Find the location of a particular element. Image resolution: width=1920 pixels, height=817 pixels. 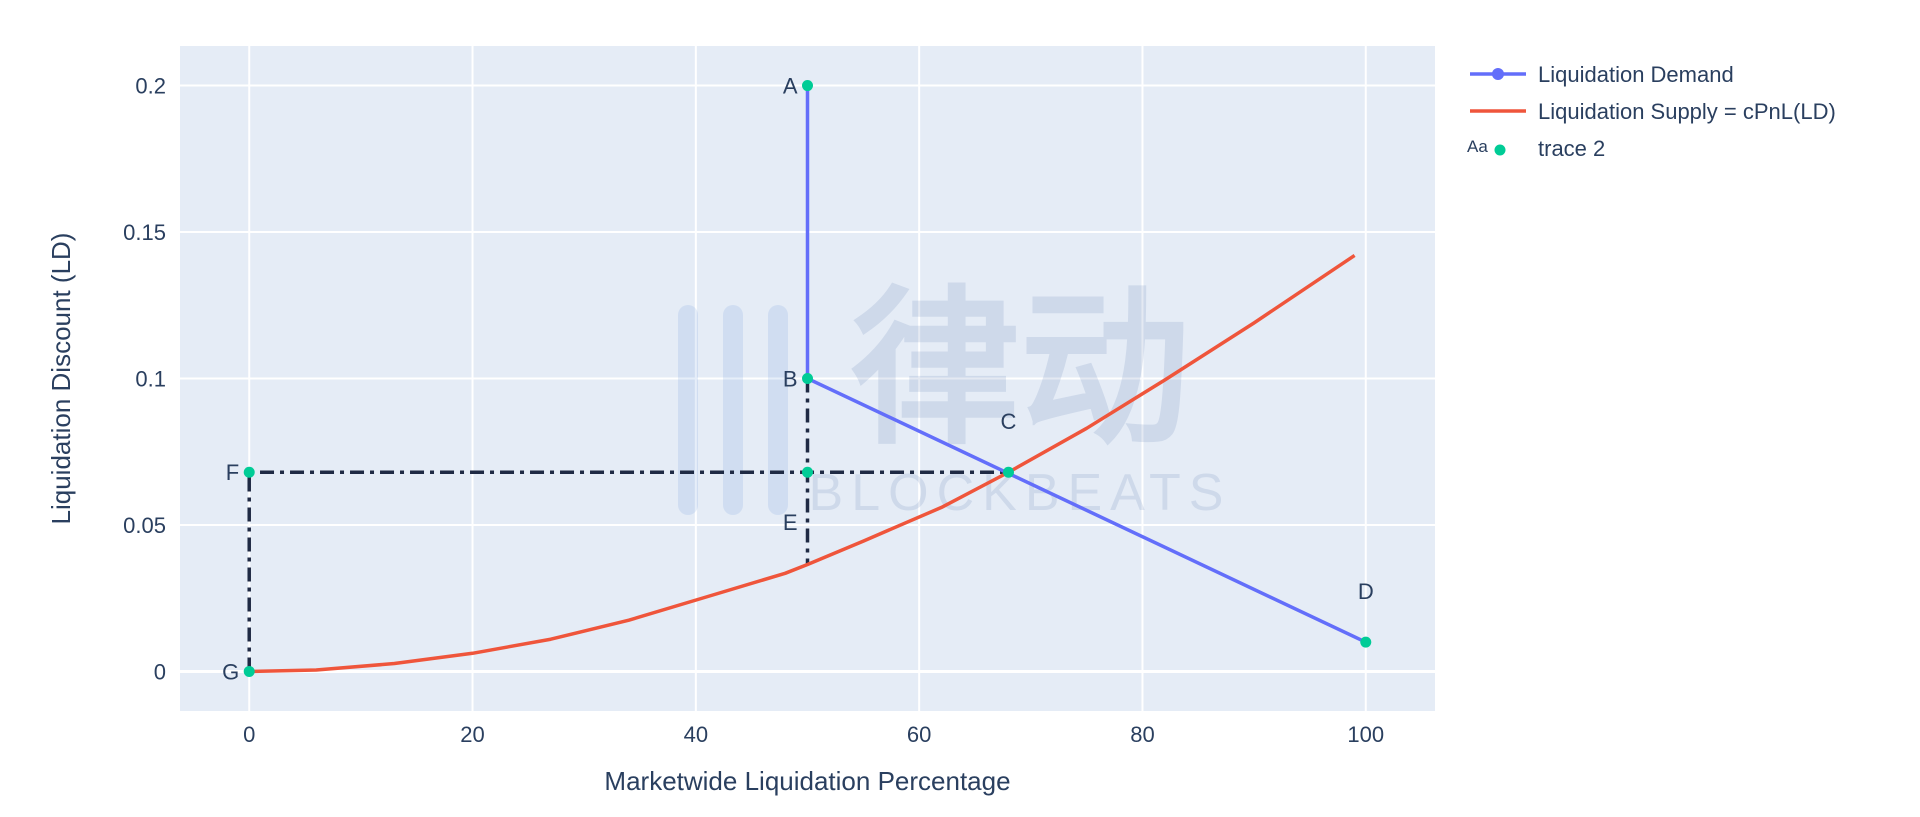

point-marker-f is located at coordinates (249, 472).